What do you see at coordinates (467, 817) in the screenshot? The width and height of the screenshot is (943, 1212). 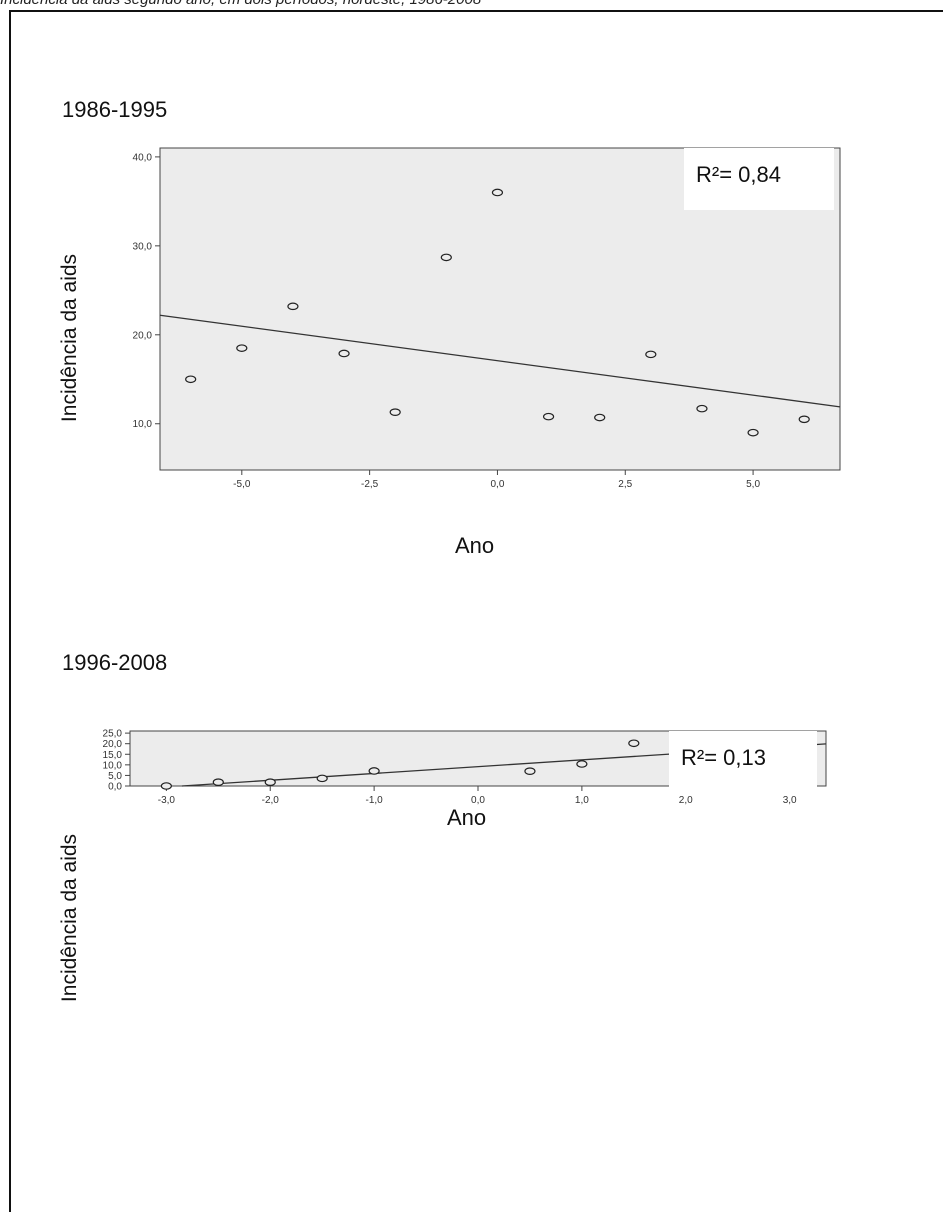 I see `panel-2-x-axis-label: Ano` at bounding box center [467, 817].